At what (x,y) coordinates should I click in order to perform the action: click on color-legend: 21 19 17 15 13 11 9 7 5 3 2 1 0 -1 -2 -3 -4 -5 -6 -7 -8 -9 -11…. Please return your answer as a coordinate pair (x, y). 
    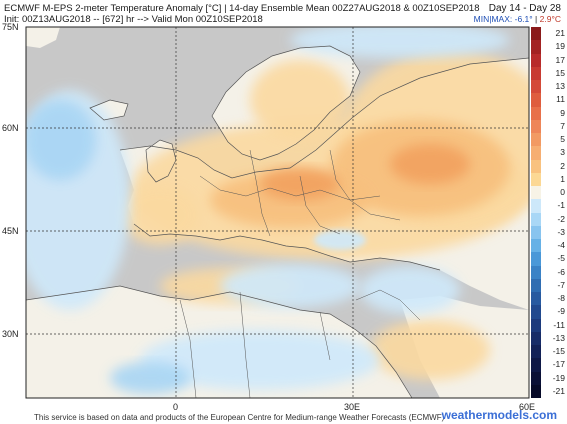
    Looking at the image, I should click on (548, 212).